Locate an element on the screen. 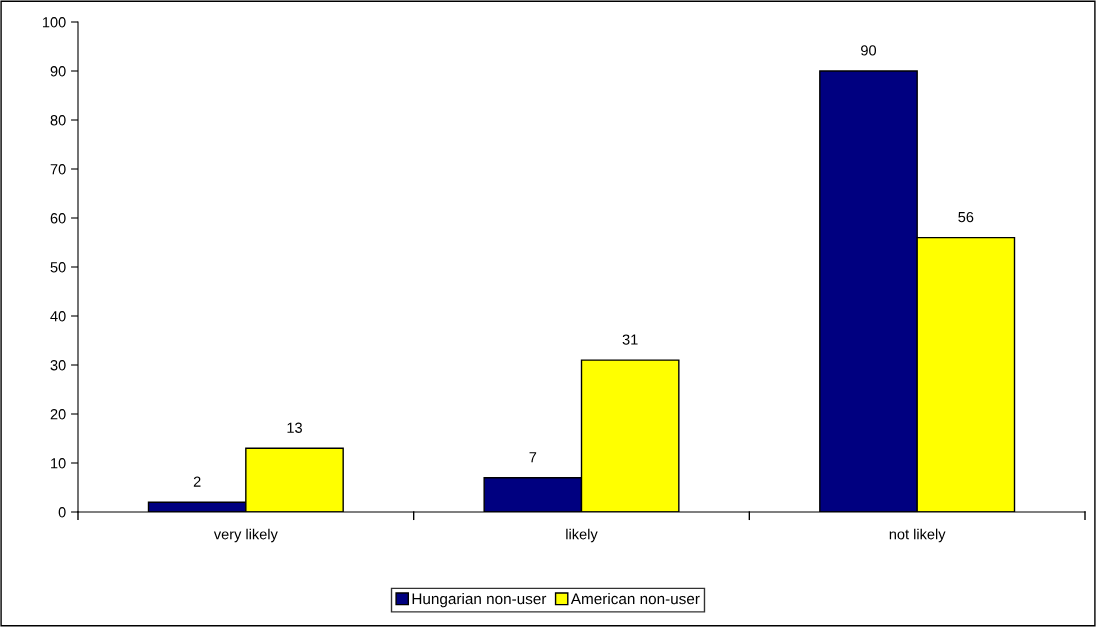  y-tick-label: 20 is located at coordinates (58, 414).